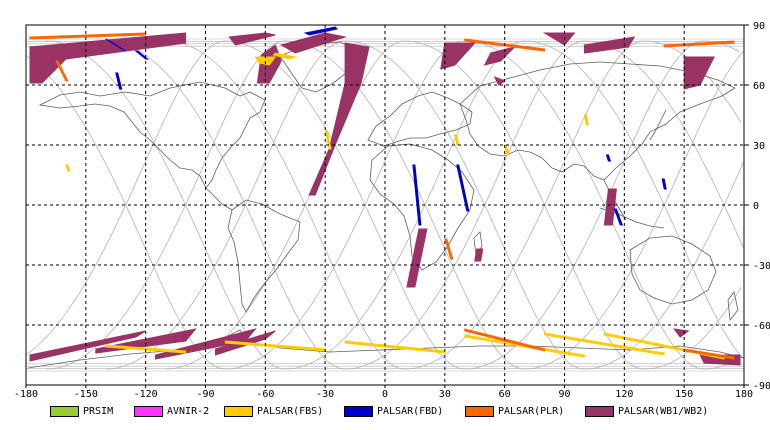 The image size is (770, 430). Describe the element at coordinates (146, 394) in the screenshot. I see `lon-tick-label: -120` at that location.